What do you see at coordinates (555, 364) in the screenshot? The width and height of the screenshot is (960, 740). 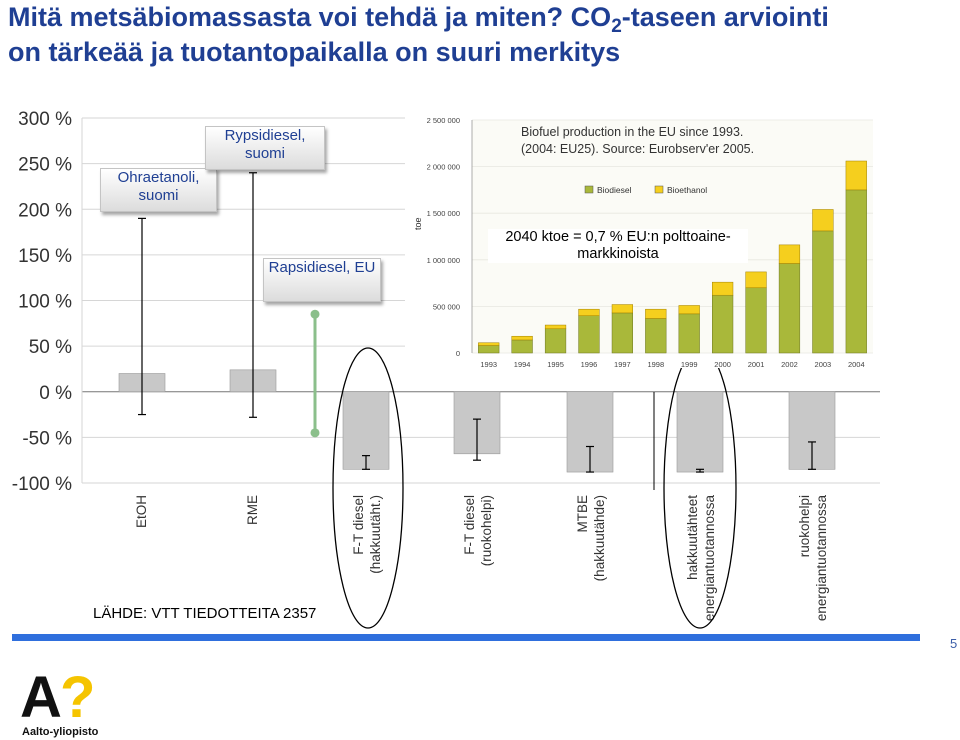 I see `inset-x-tick-label: 1995` at bounding box center [555, 364].